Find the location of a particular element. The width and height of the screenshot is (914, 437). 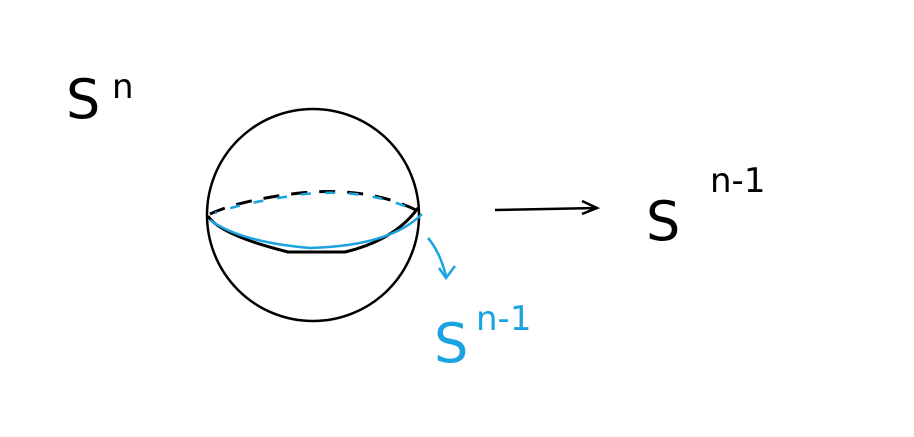

equator-back is located at coordinates (315, 203).